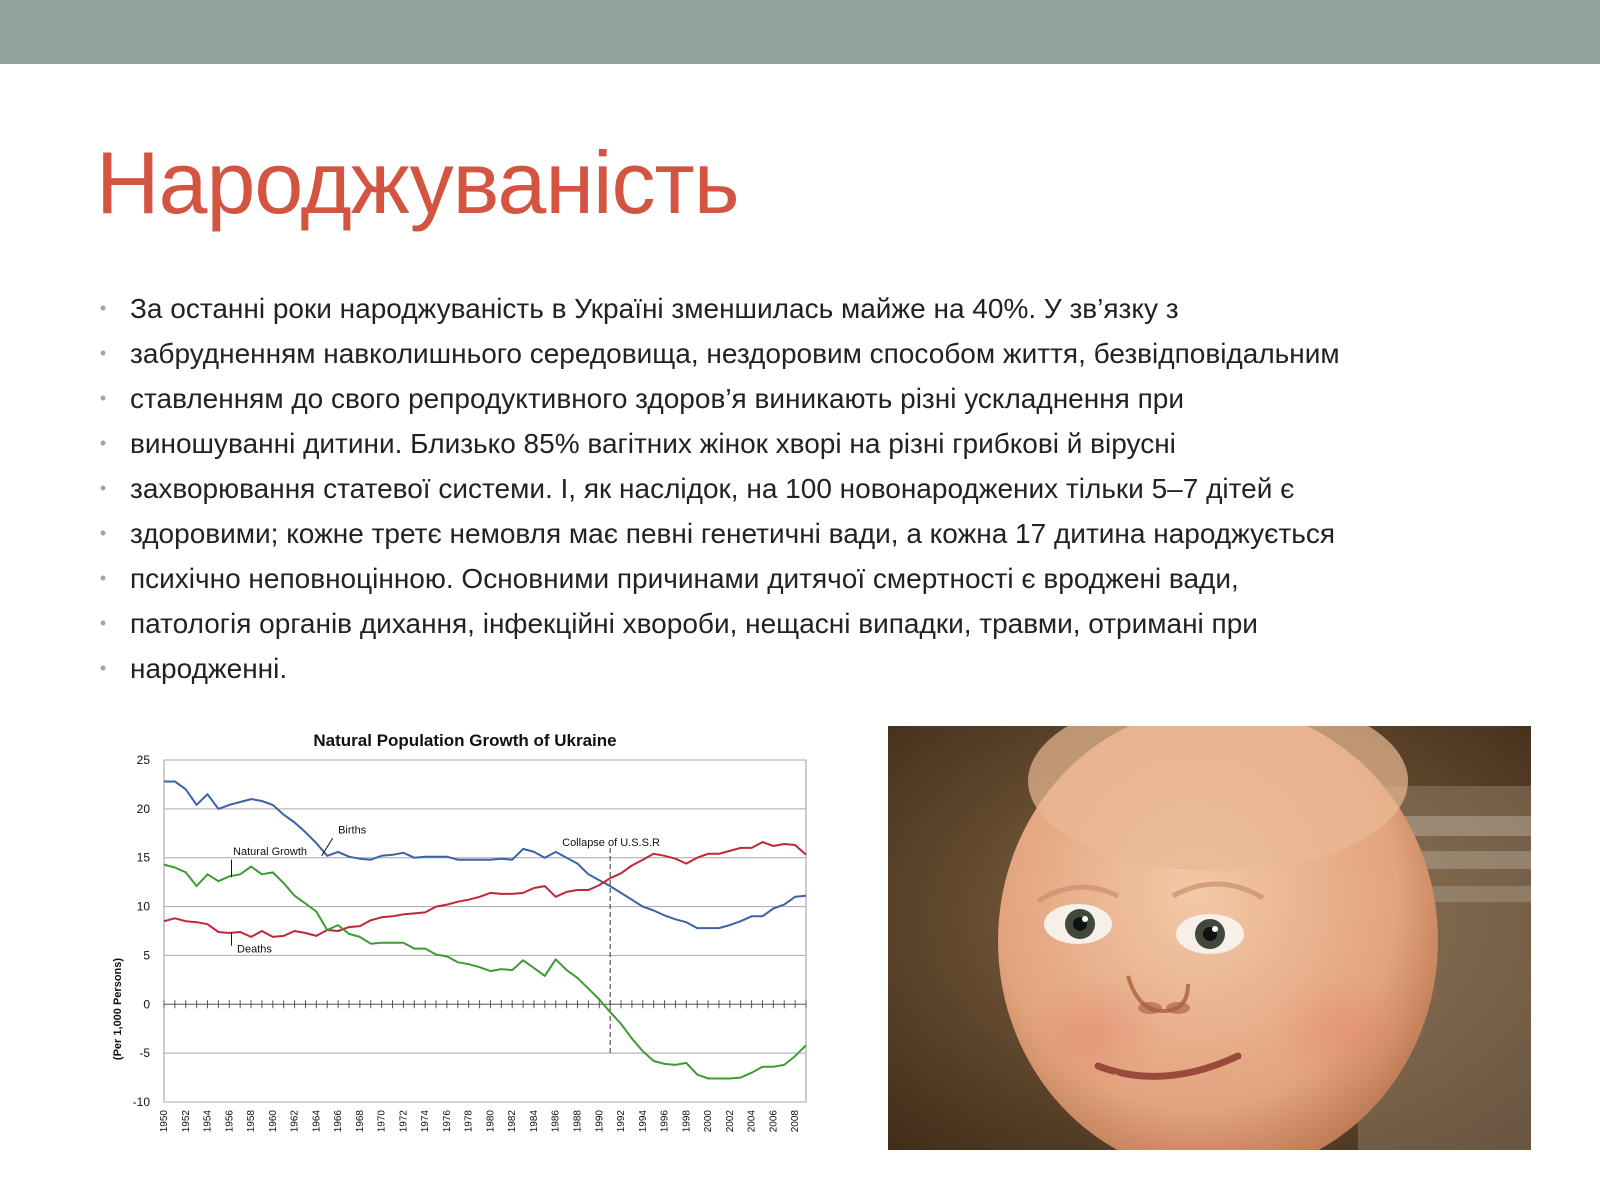 This screenshot has width=1600, height=1200. Describe the element at coordinates (352, 830) in the screenshot. I see `chart-annotation: Births` at that location.